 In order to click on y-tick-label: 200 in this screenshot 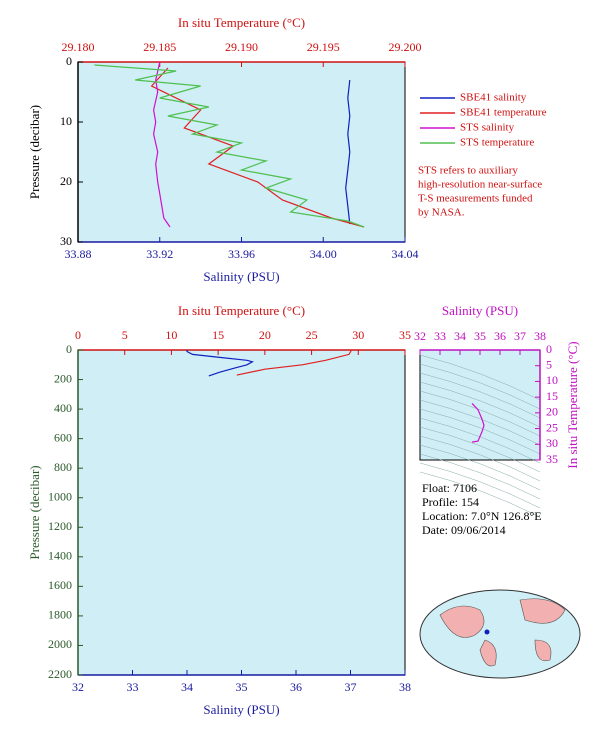, I will do `click(63, 378)`.